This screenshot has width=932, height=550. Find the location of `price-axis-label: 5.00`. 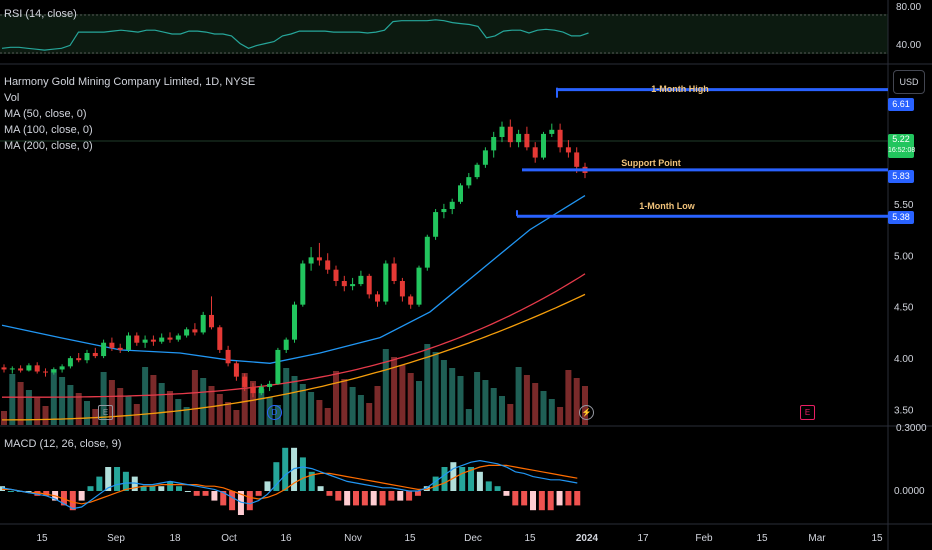

price-axis-label: 5.00 is located at coordinates (904, 256).